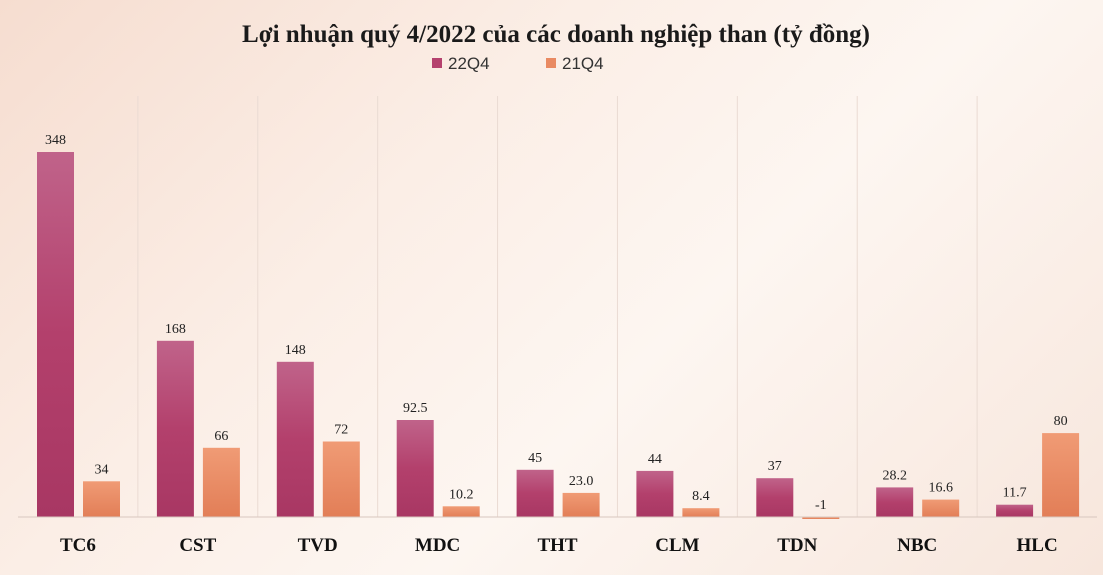 The width and height of the screenshot is (1103, 575). Describe the element at coordinates (940, 488) in the screenshot. I see `data-label-21q4-nbc: 16.6` at that location.